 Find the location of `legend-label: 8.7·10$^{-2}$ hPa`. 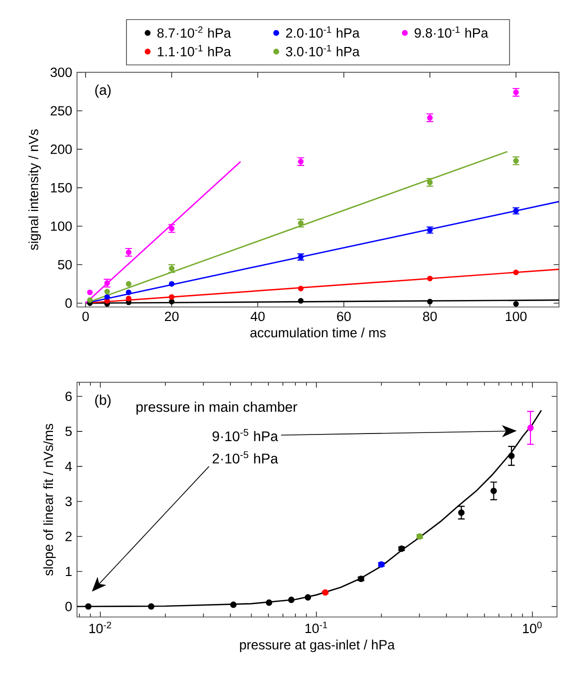

legend-label: 8.7·10$^{-2}$ hPa is located at coordinates (194, 32).